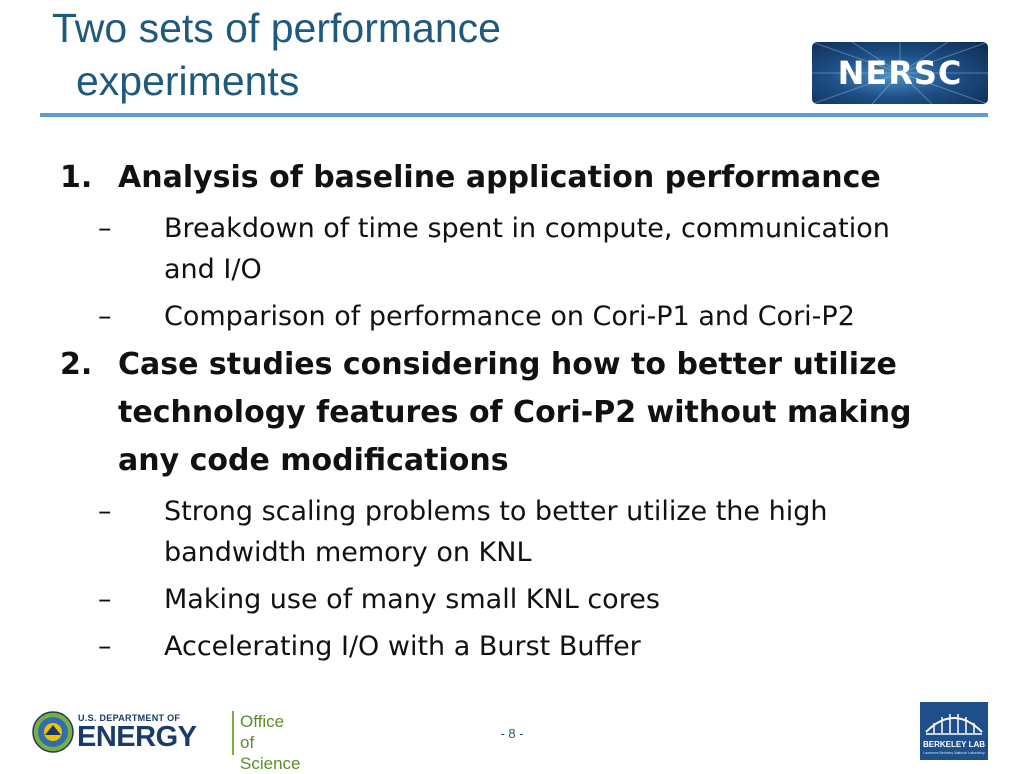  What do you see at coordinates (954, 724) in the screenshot?
I see `berkeley-dome-icon` at bounding box center [954, 724].